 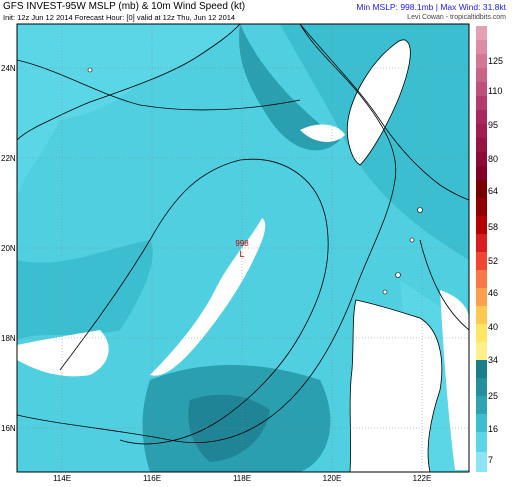 I want to click on lon-label: 114E, so click(x=62, y=478).